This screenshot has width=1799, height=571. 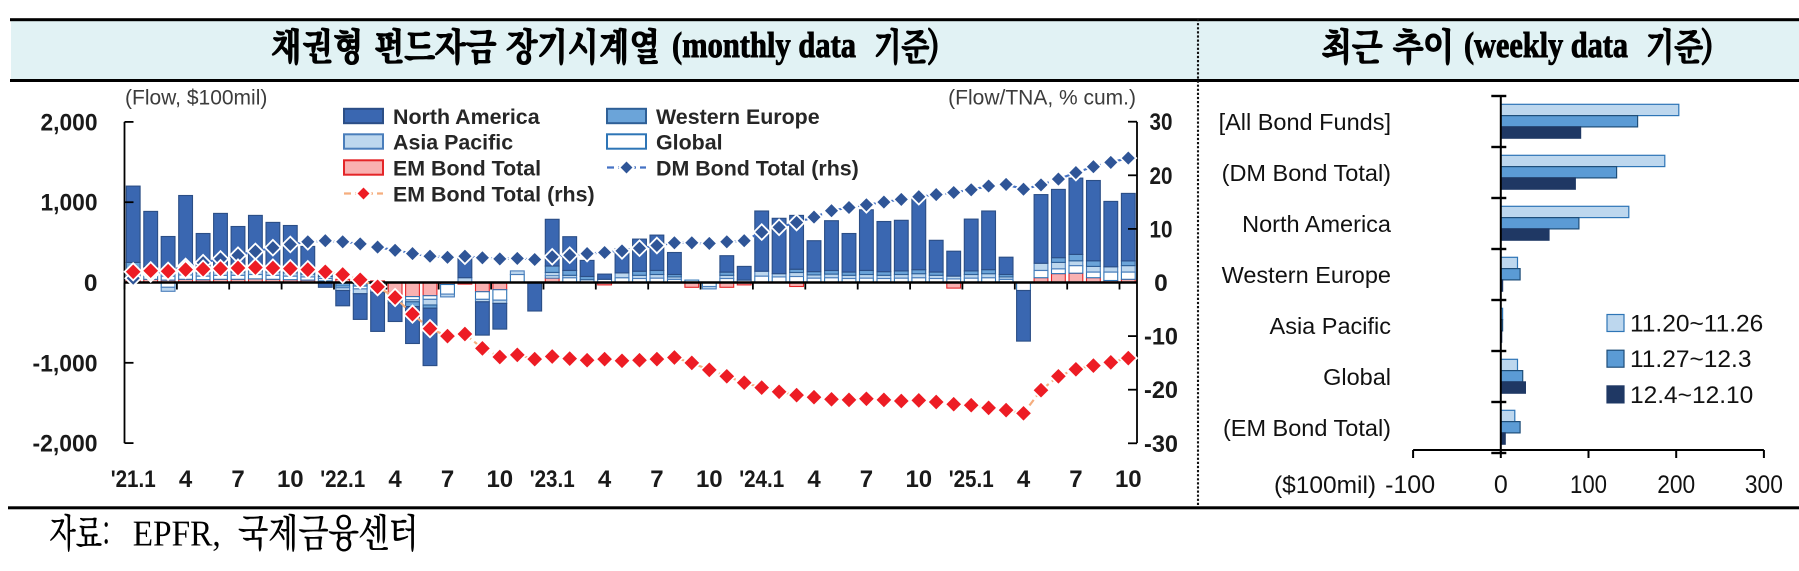 I want to click on svg-text: EM Bond Total (rhs), so click(x=494, y=195).